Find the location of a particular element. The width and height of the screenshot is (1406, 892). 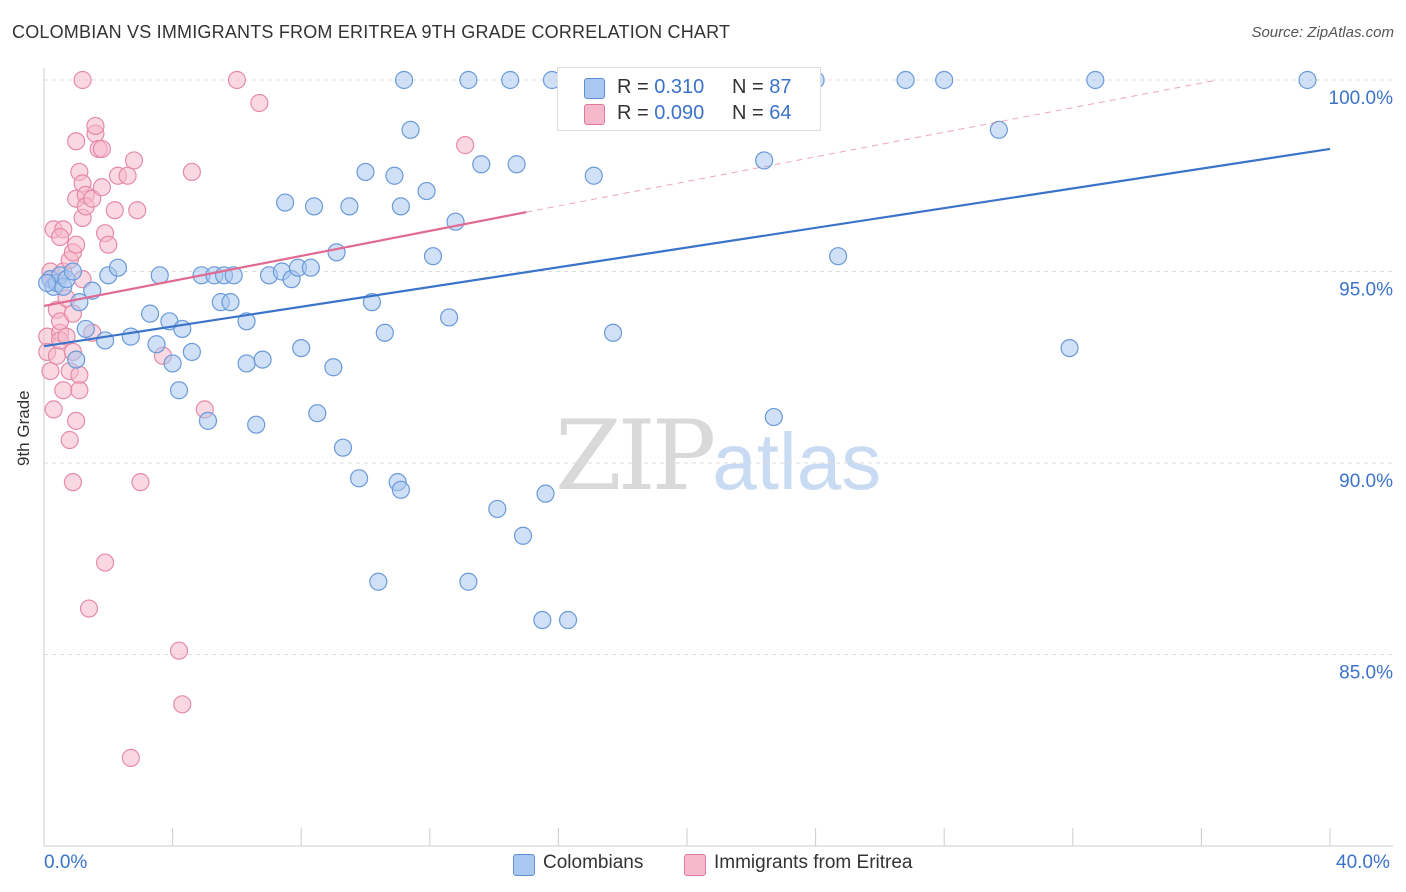

legend-n-value-colombians: 87 is located at coordinates (780, 87).